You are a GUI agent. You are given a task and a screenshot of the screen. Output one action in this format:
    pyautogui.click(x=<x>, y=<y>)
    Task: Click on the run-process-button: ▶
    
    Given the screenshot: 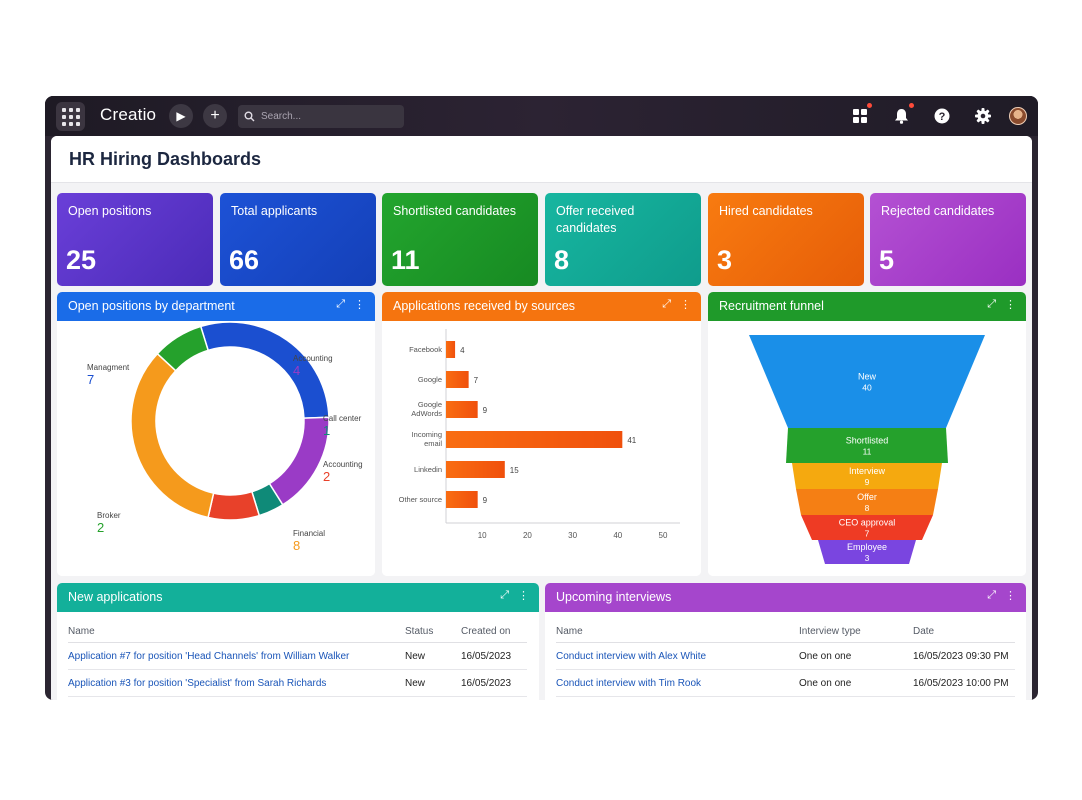 What is the action you would take?
    pyautogui.click(x=181, y=116)
    